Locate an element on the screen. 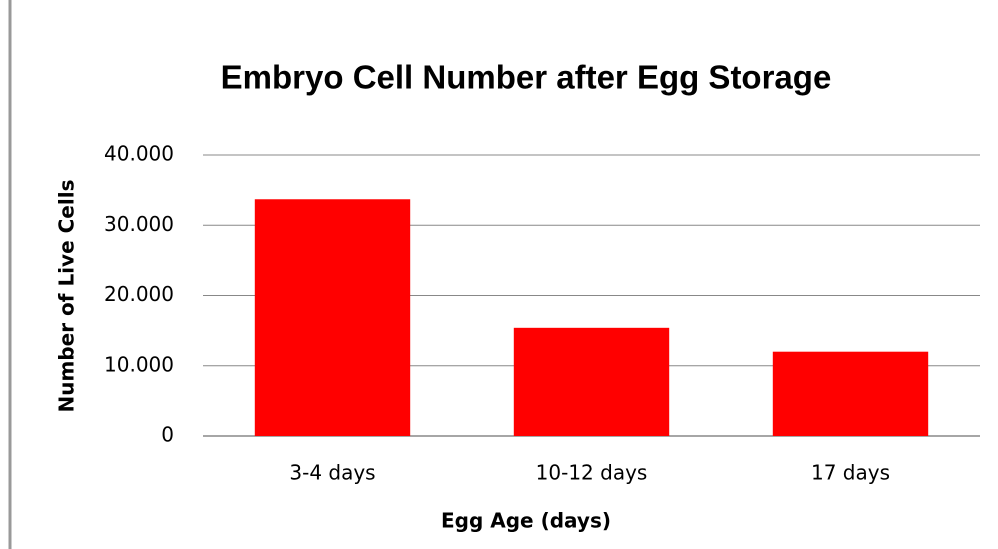 Image resolution: width=998 pixels, height=549 pixels. y-tick-label: 20.000 is located at coordinates (139, 294).